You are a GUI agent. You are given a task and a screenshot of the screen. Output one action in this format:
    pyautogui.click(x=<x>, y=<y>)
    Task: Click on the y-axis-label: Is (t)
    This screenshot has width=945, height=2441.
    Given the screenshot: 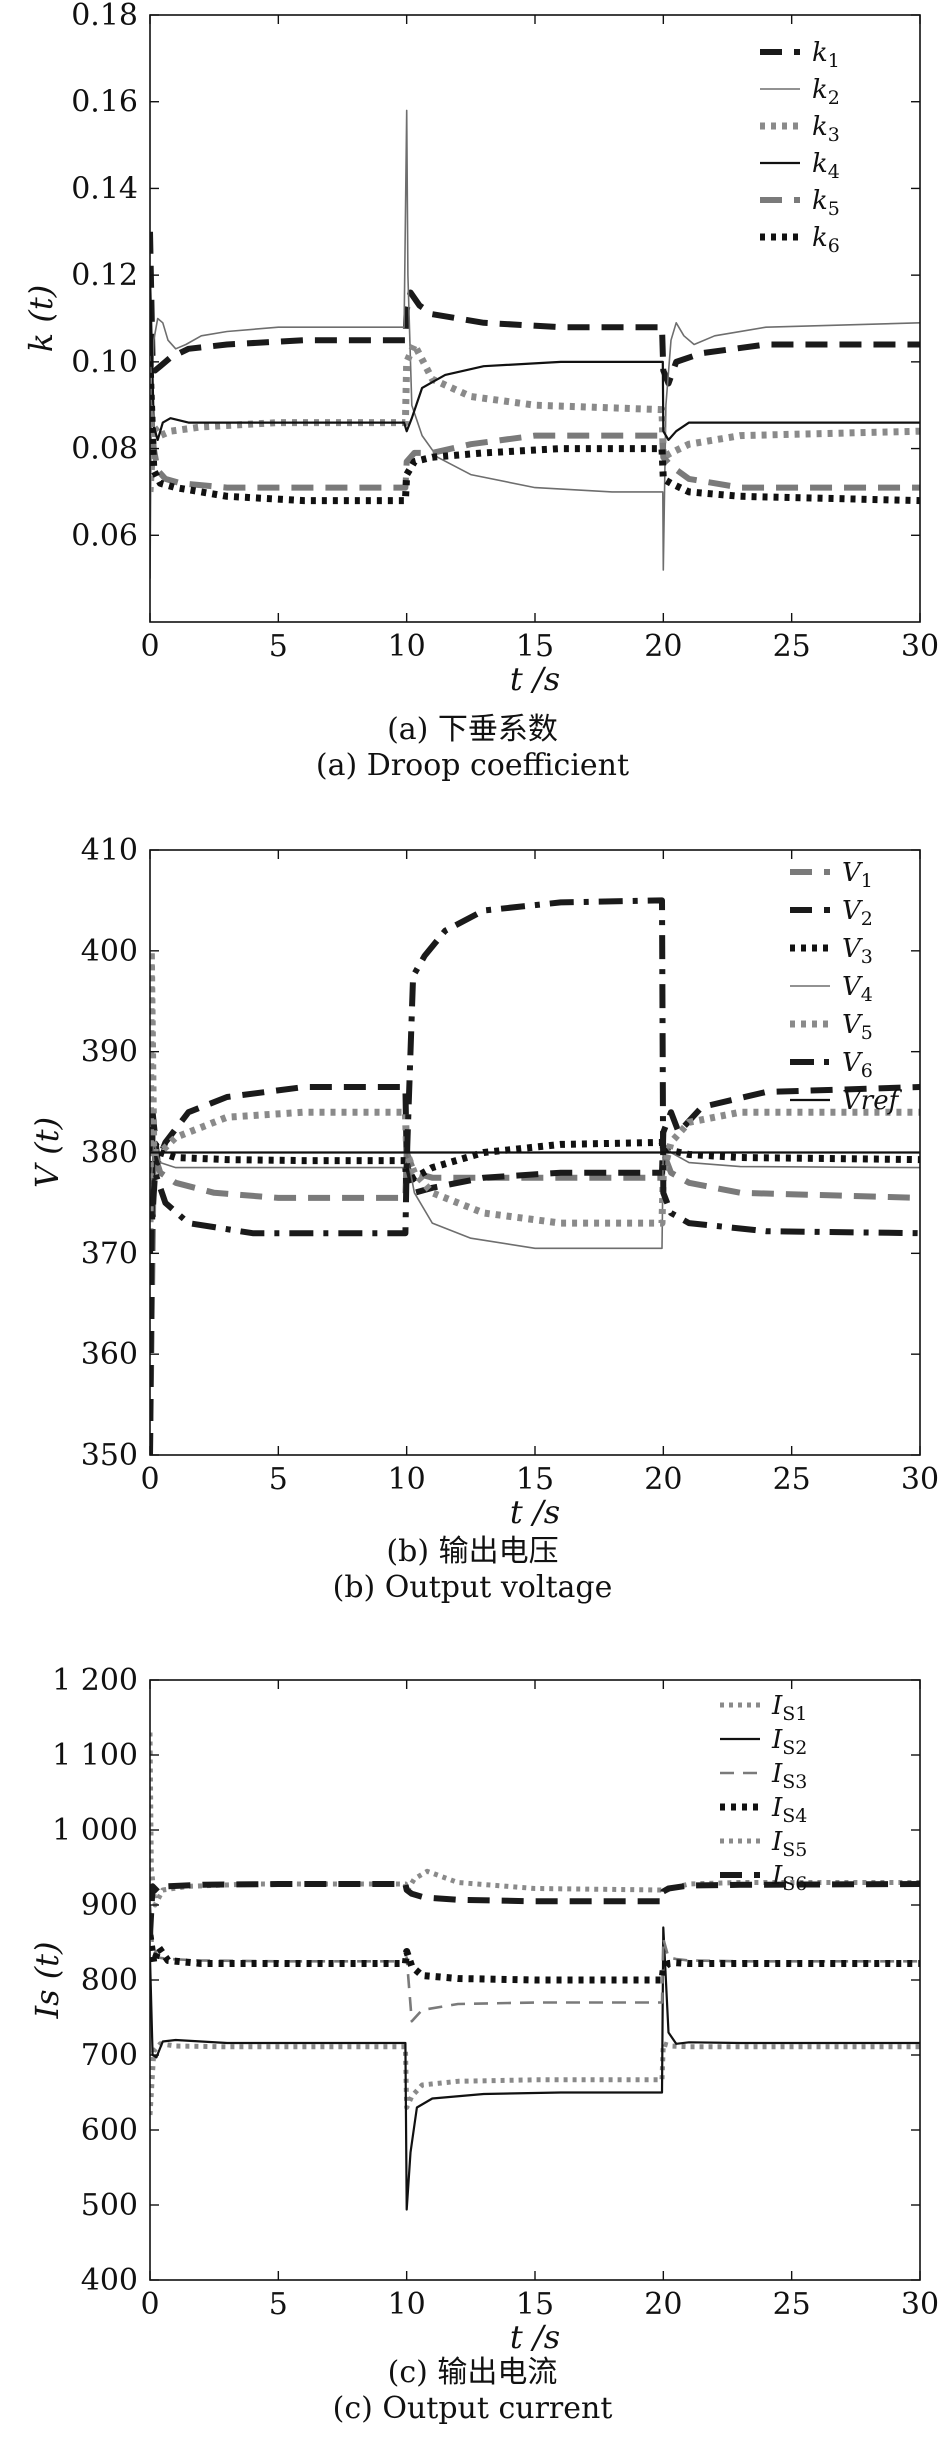 What is the action you would take?
    pyautogui.click(x=47, y=1980)
    